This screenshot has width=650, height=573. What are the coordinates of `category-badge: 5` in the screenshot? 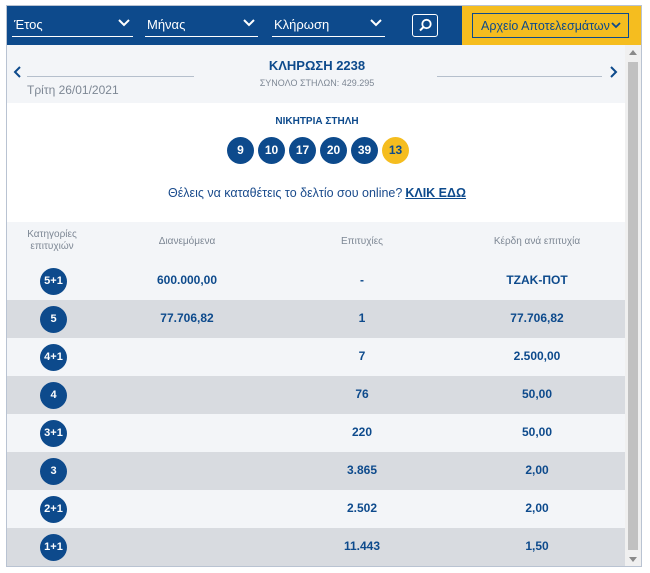 It's located at (53, 319).